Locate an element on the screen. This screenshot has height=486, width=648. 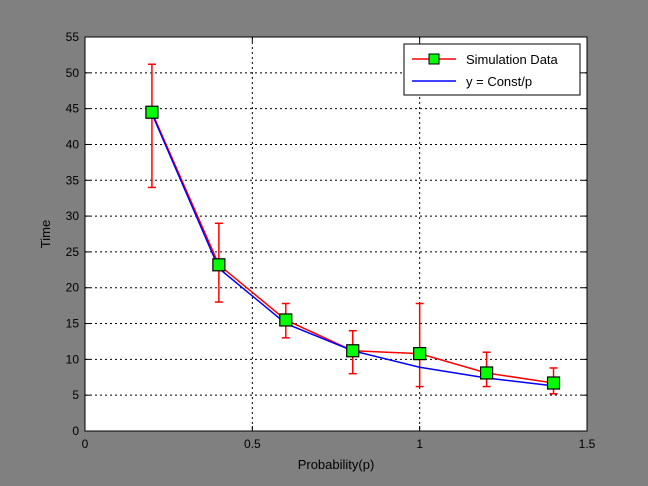
x-tick-label: 0.5 is located at coordinates (252, 444).